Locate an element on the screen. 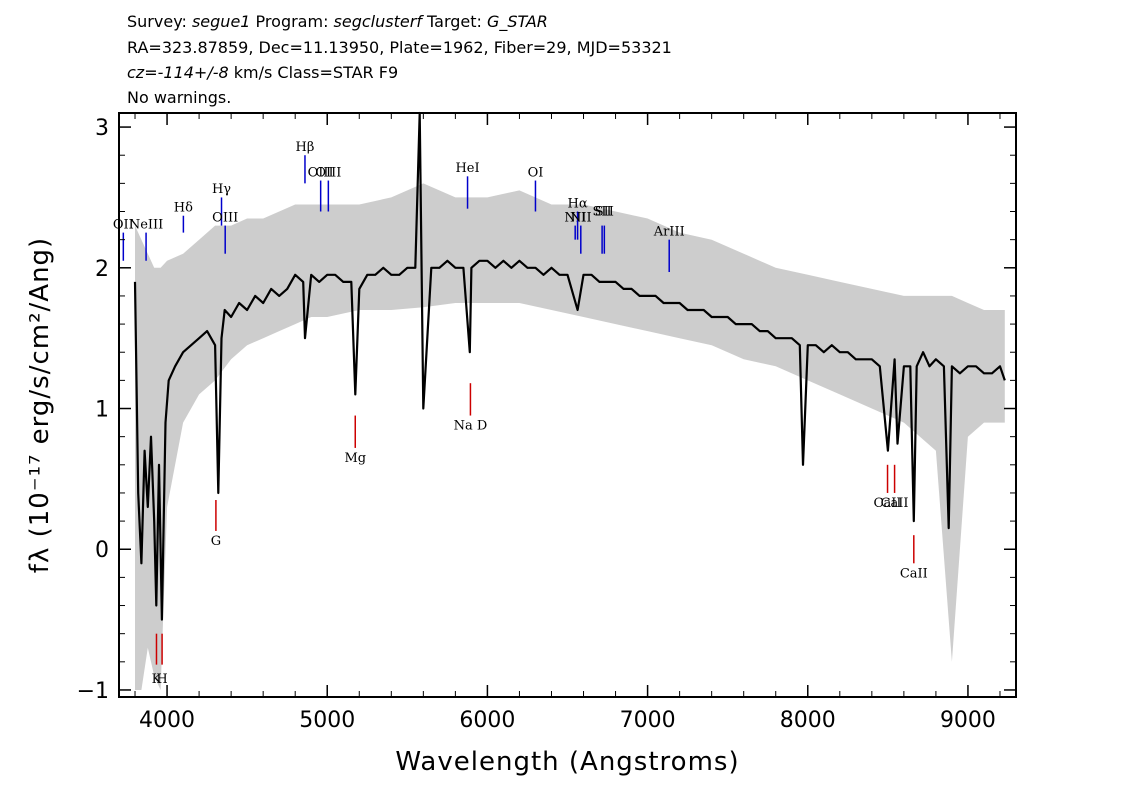  emission-line-label: Hβ is located at coordinates (305, 147).